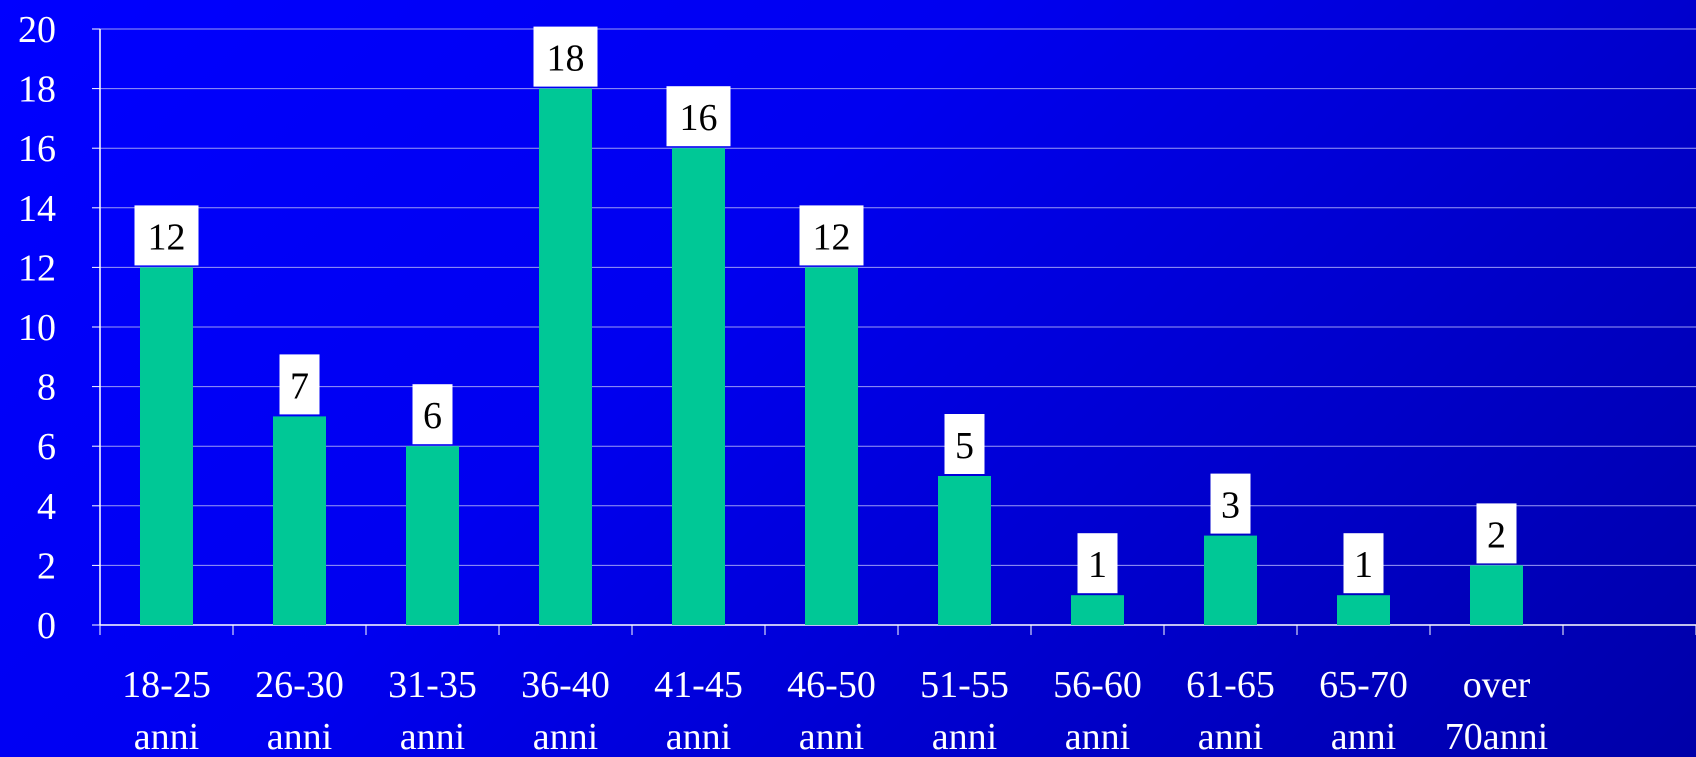  I want to click on y-tick-label: 14, so click(37, 209).